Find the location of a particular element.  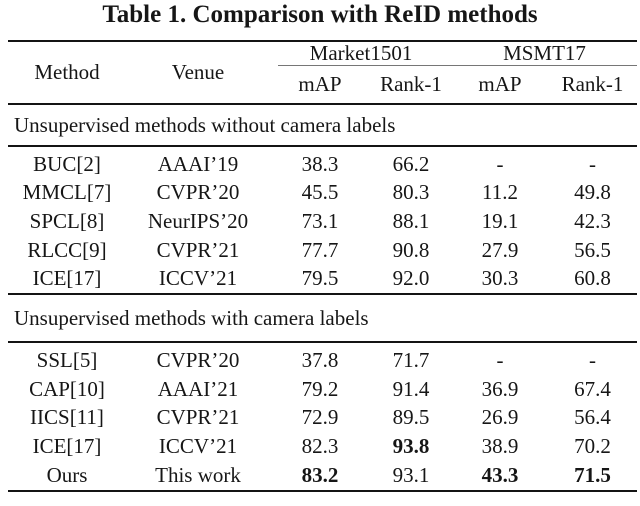

dataset-group-row: Market1501 MSMT17 is located at coordinates (453, 53).